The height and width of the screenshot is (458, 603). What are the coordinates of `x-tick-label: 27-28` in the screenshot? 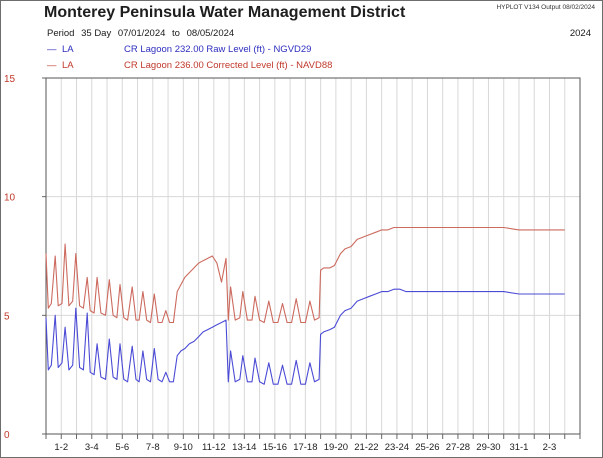 It's located at (458, 447).